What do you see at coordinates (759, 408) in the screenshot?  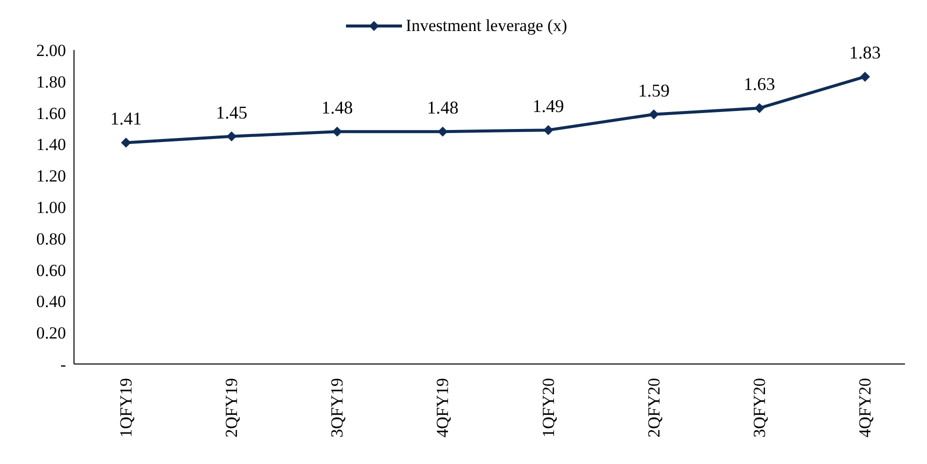 I see `x-tick-label: 3QFY20` at bounding box center [759, 408].